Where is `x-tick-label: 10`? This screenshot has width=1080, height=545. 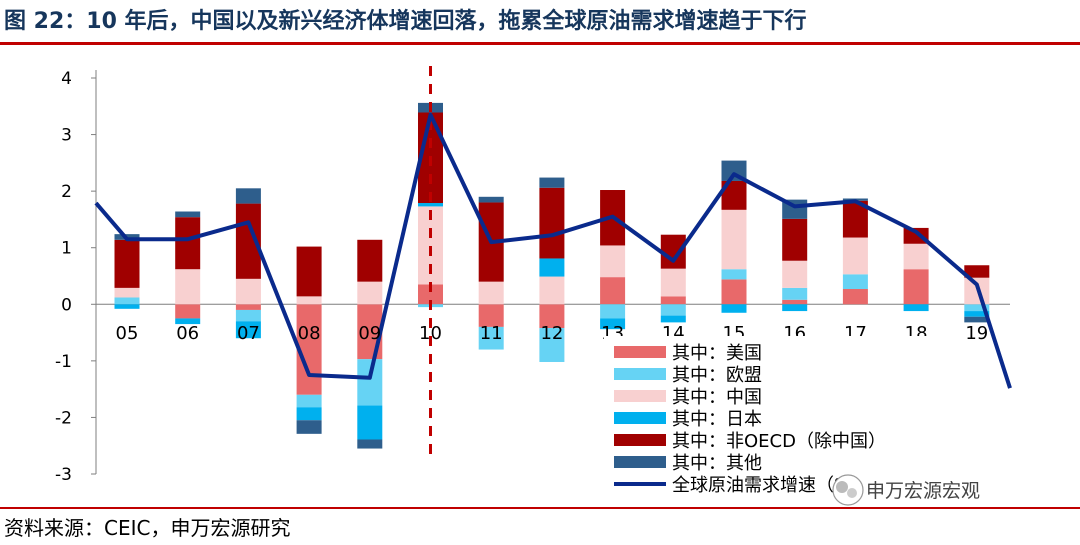
x-tick-label: 10 is located at coordinates (430, 333).